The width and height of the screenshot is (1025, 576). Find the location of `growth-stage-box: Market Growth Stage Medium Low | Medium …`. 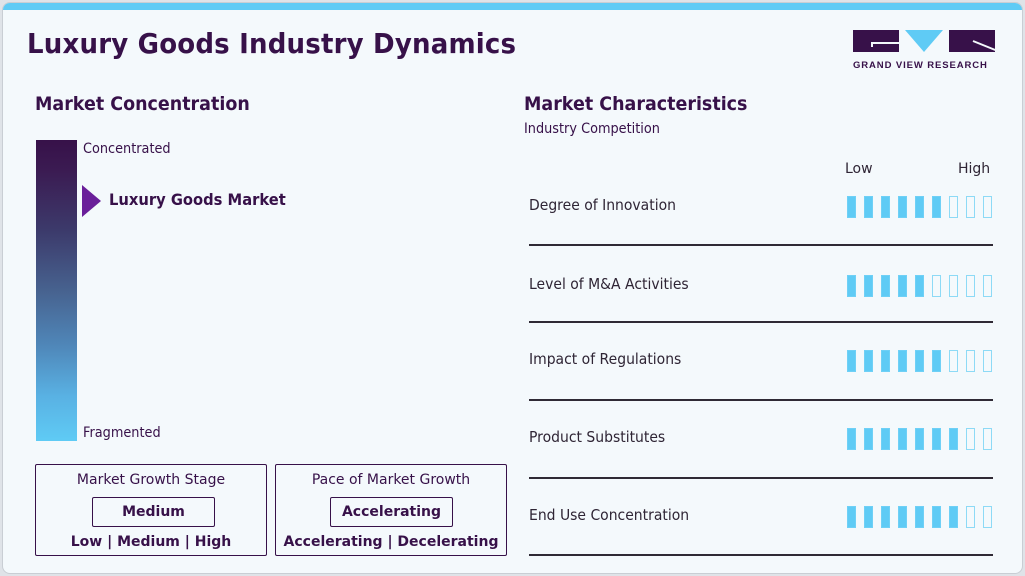

growth-stage-box: Market Growth Stage Medium Low | Medium … is located at coordinates (151, 510).